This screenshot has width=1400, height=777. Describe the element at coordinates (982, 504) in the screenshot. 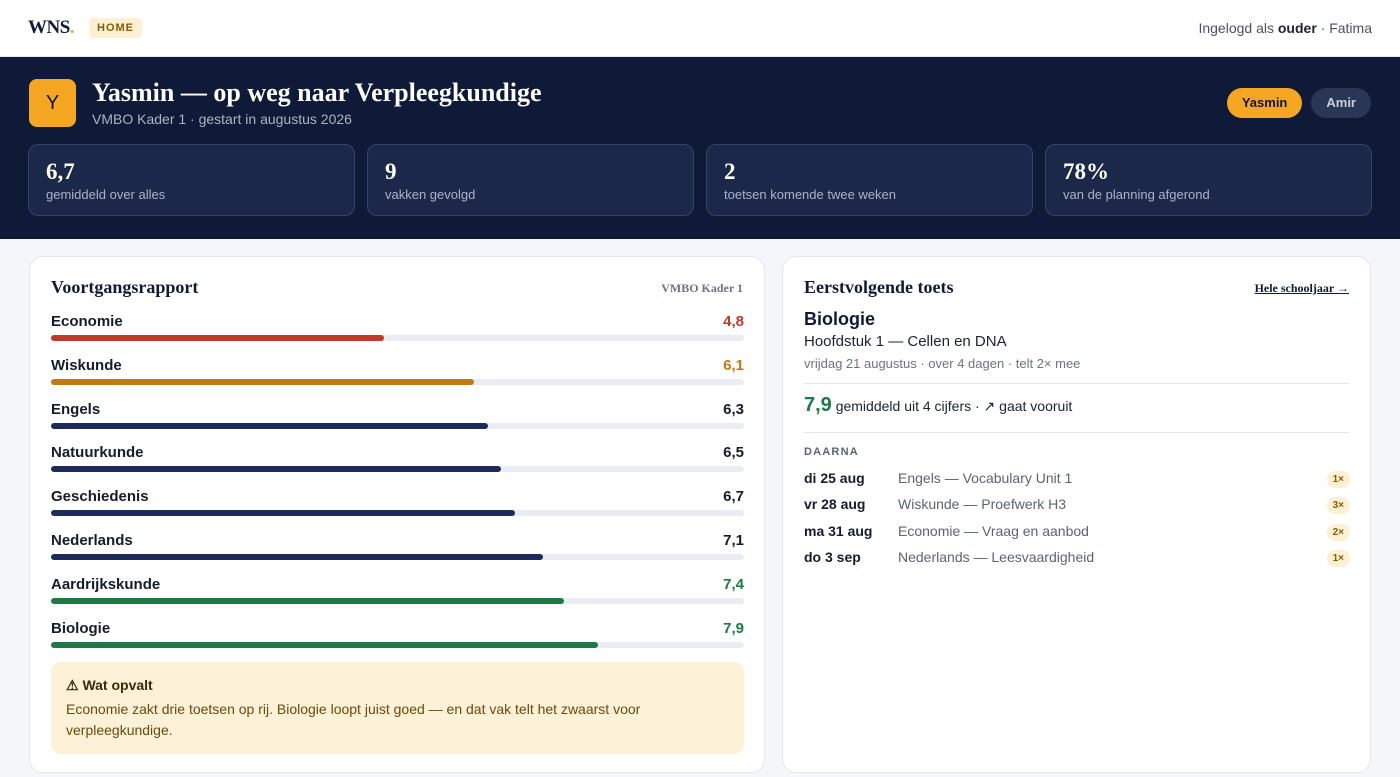

I see `test-description: Wiskunde — Proefwerk H3` at that location.